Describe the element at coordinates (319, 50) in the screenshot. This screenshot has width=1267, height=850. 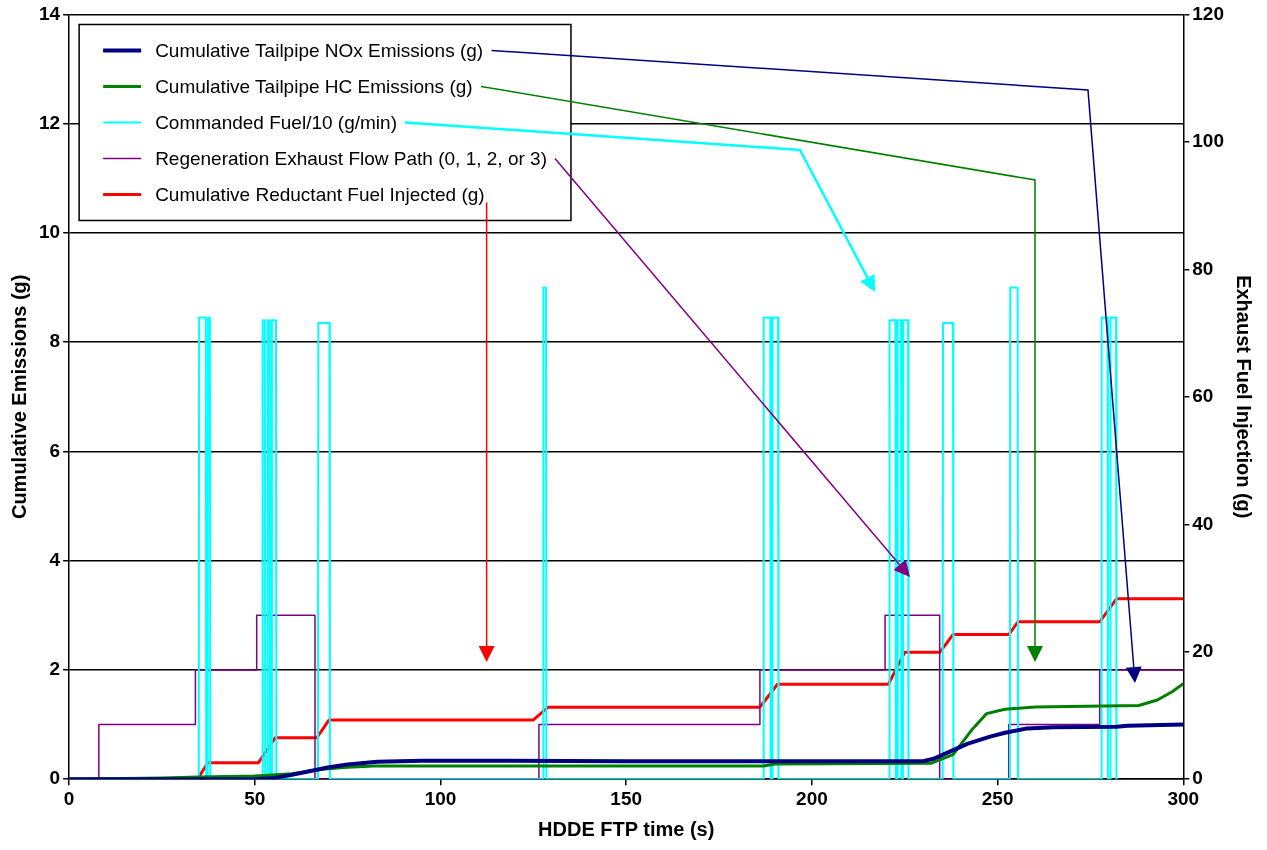
I see `legend-label: Cumulative Tailpipe NOx Emissions (g)` at that location.